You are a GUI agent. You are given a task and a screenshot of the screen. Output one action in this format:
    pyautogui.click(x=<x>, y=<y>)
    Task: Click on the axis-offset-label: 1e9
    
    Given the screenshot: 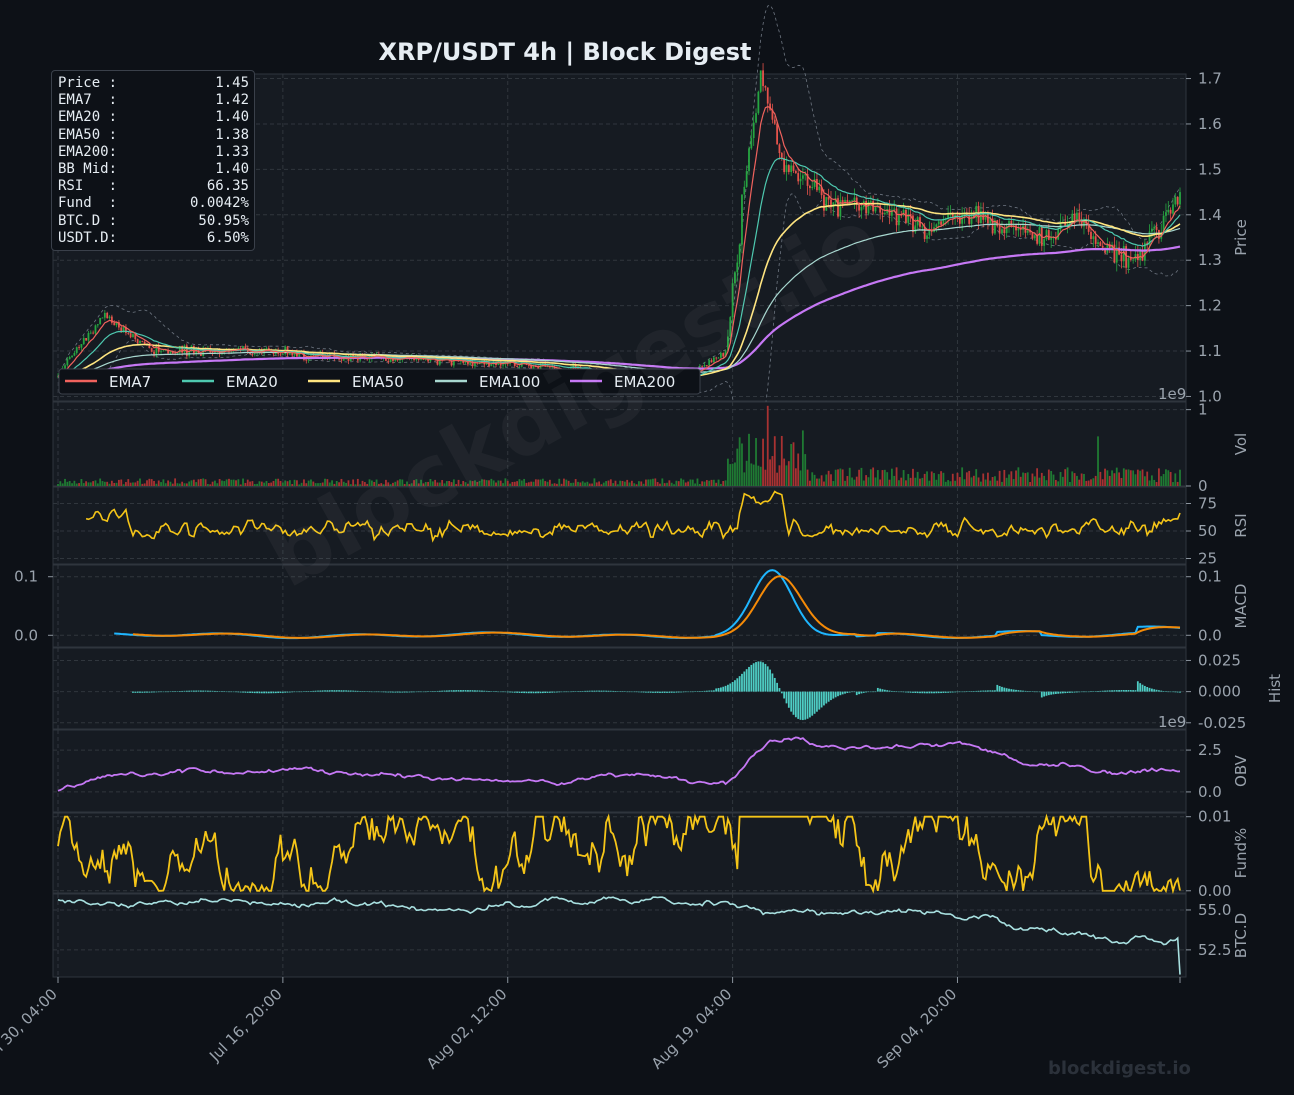 What is the action you would take?
    pyautogui.click(x=1172, y=722)
    